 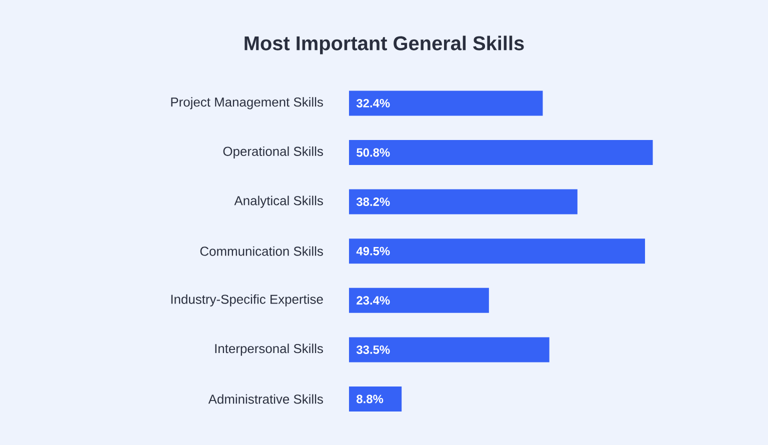 What do you see at coordinates (269, 350) in the screenshot?
I see `y-tick-label: Interpersonal Skills` at bounding box center [269, 350].